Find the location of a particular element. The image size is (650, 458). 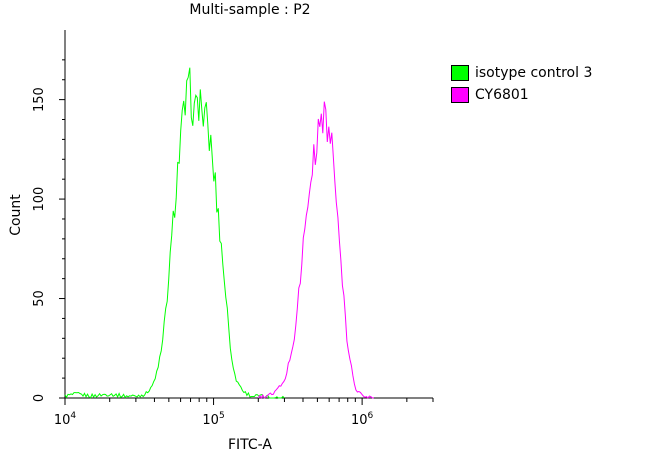

y-tick-label: 150 is located at coordinates (39, 99).